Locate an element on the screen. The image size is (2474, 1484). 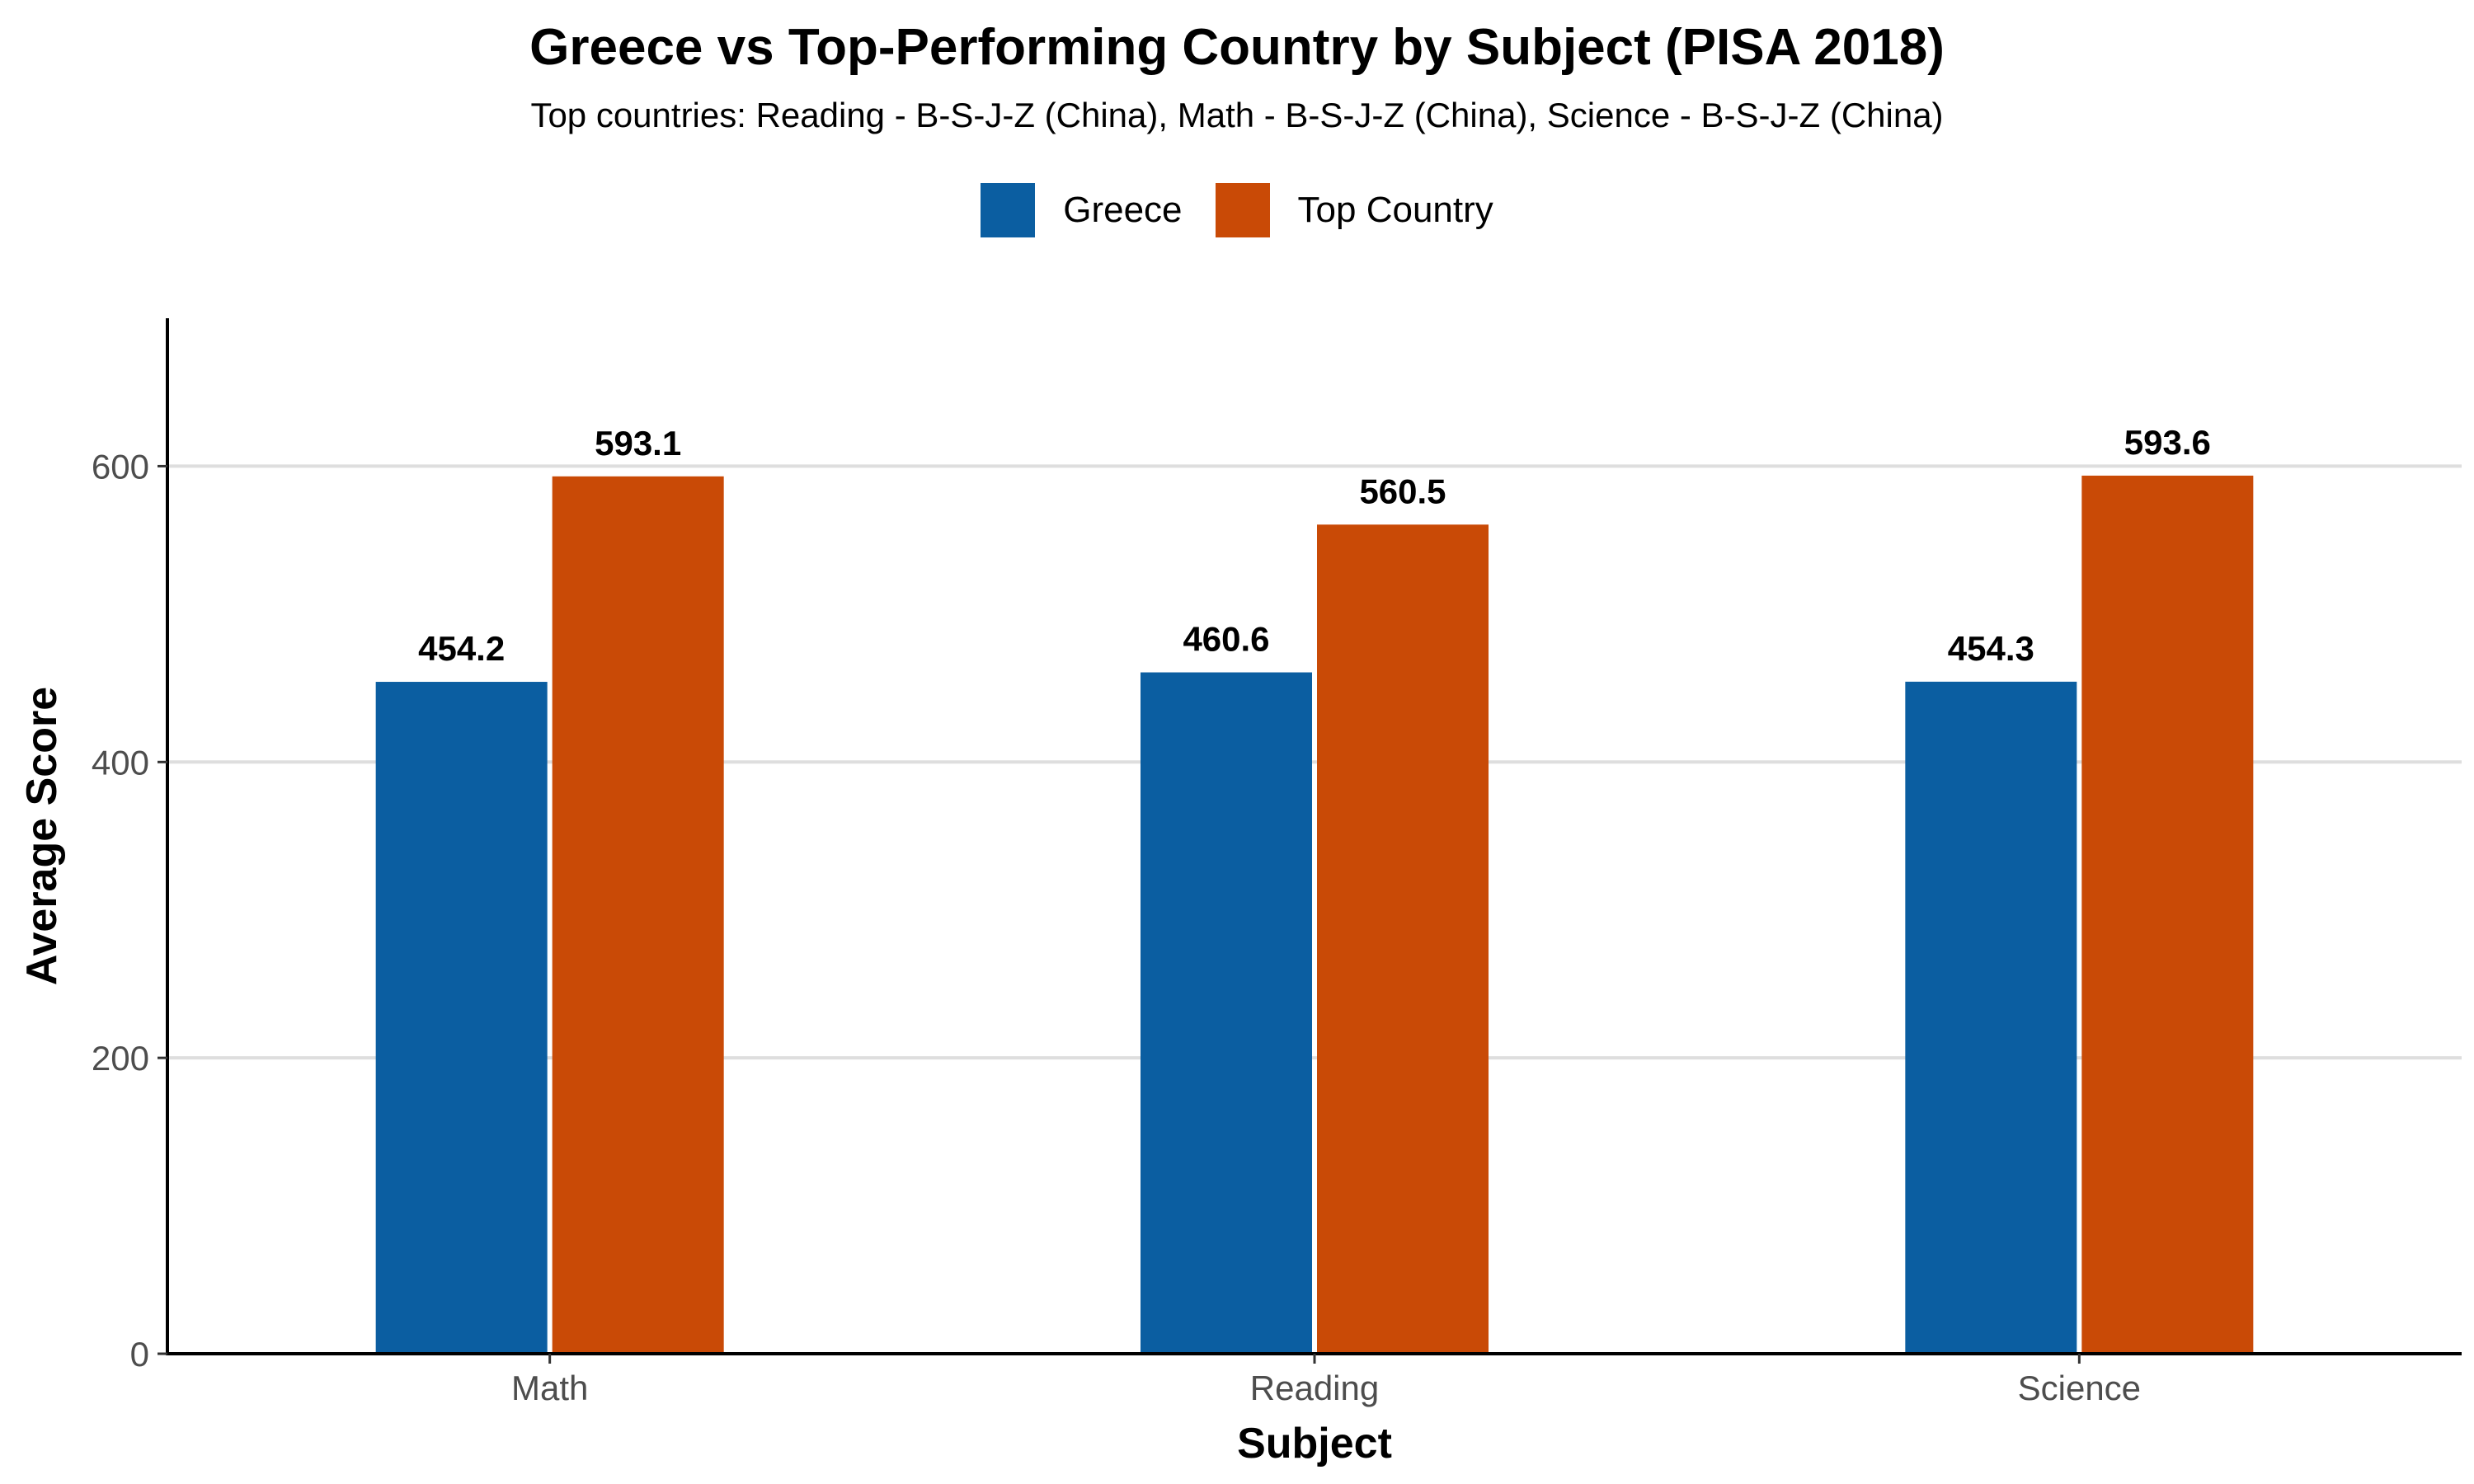
y-tick-label: 600 is located at coordinates (120, 467).